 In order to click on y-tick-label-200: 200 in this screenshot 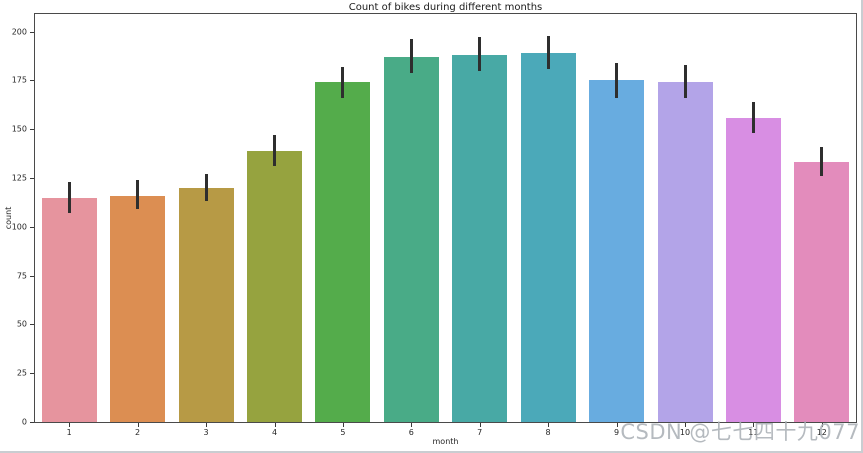, I will do `click(19, 32)`.